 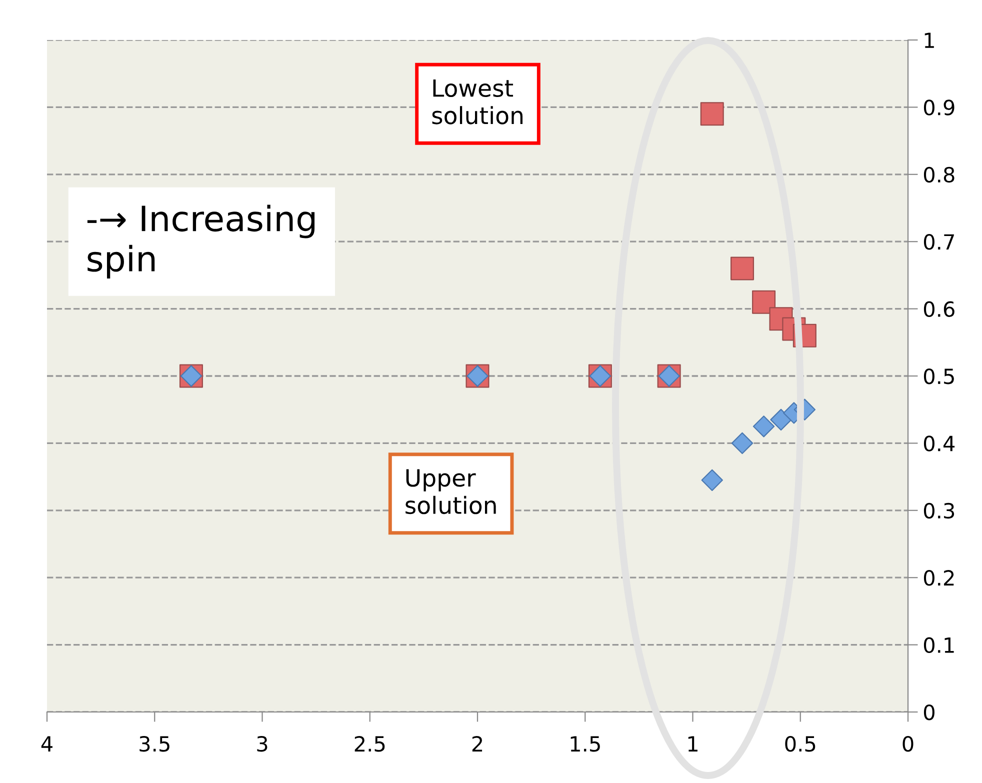 What do you see at coordinates (939, 174) in the screenshot?
I see `y-tick-label: 0.8` at bounding box center [939, 174].